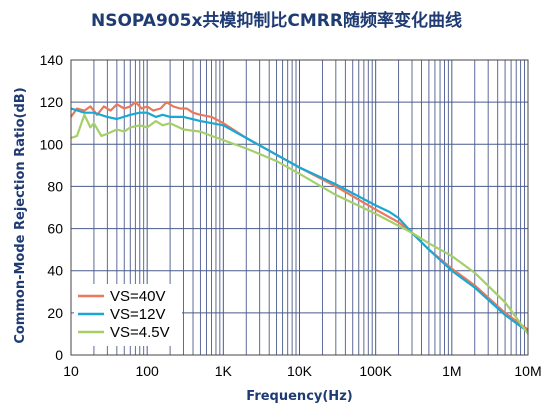  I want to click on legend-label: VS=40V, so click(137, 296).